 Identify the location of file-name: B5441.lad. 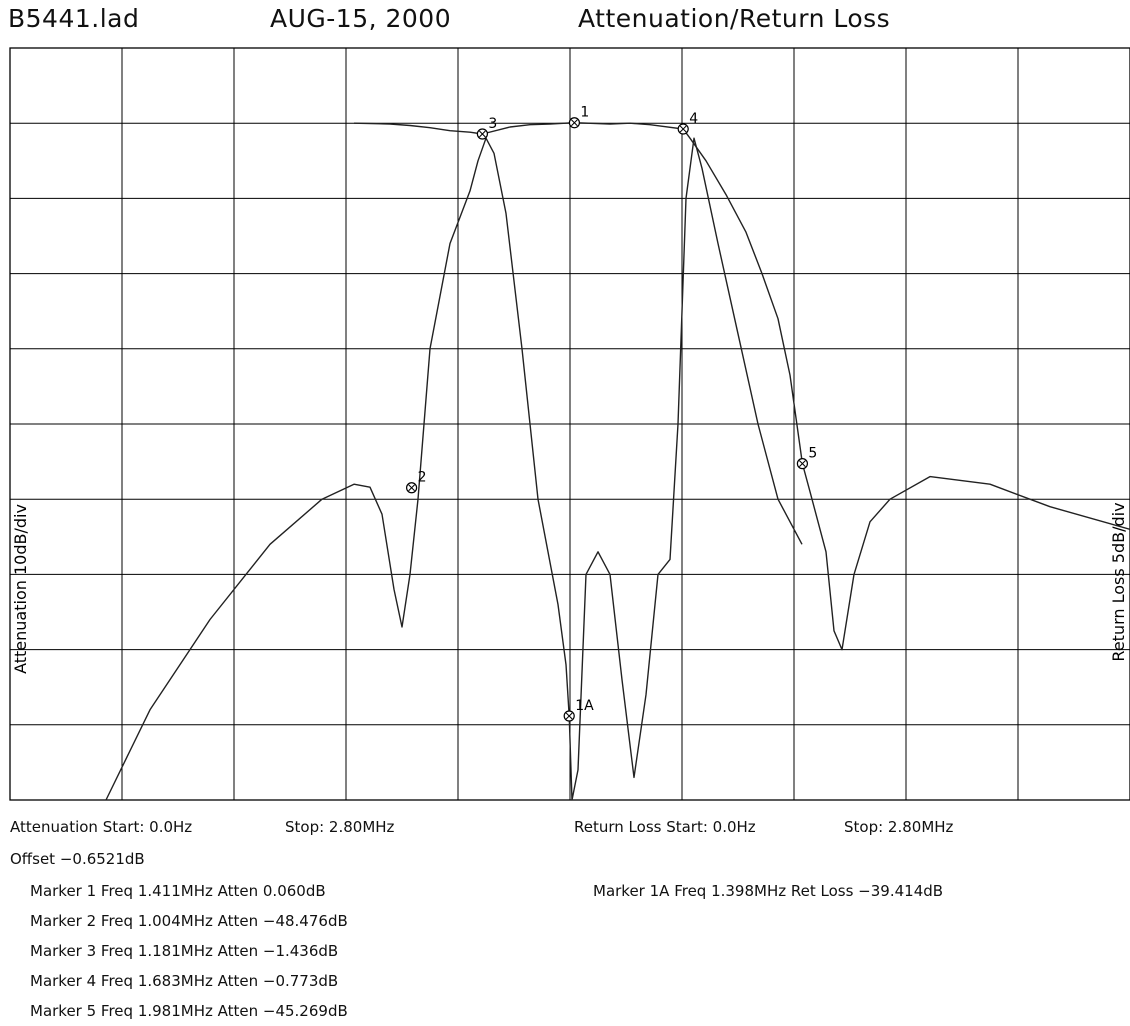
(74, 18).